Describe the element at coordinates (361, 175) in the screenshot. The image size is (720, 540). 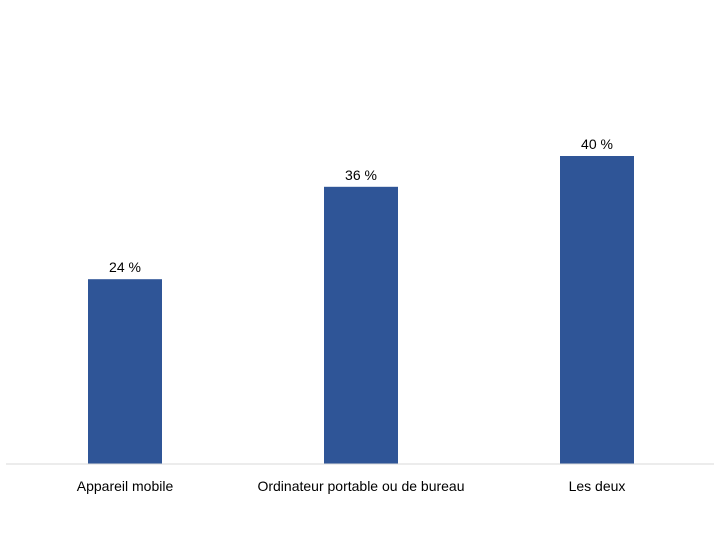
I see `data-label: 36 %` at that location.